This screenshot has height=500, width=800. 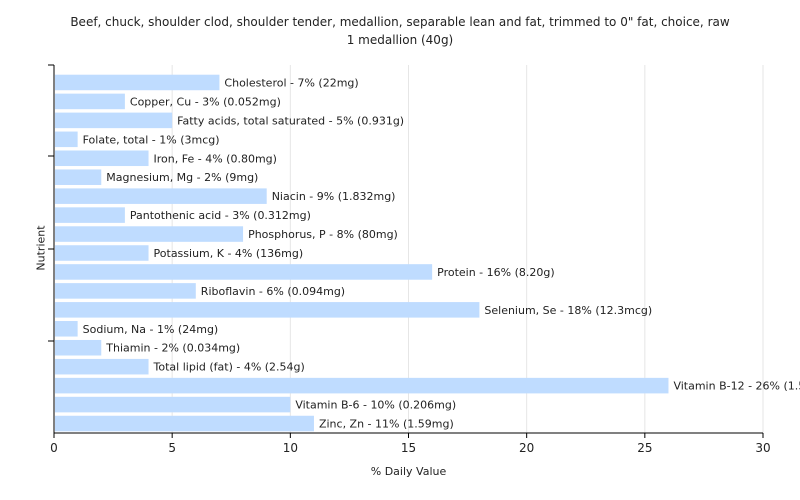 What do you see at coordinates (41, 248) in the screenshot?
I see `y-axis-label: Nutrient` at bounding box center [41, 248].